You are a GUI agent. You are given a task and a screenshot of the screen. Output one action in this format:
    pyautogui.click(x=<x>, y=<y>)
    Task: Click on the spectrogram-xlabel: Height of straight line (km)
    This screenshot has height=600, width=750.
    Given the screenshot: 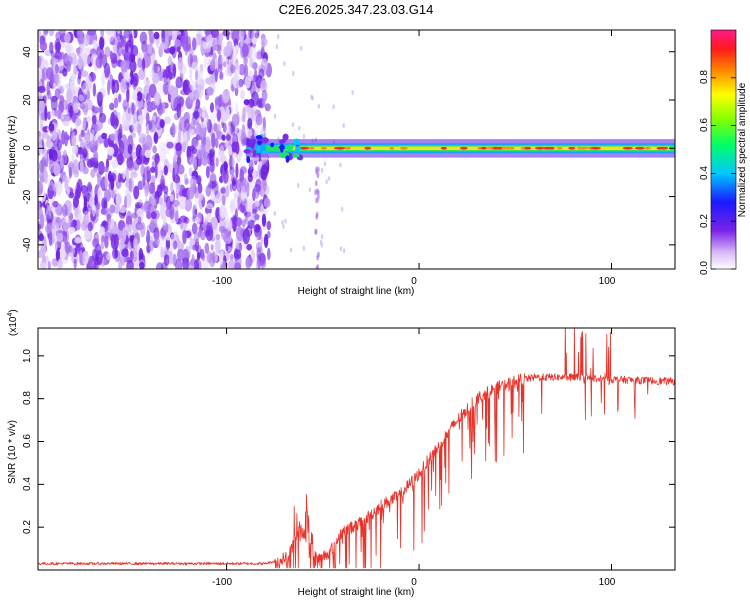 What is the action you would take?
    pyautogui.click(x=356, y=291)
    